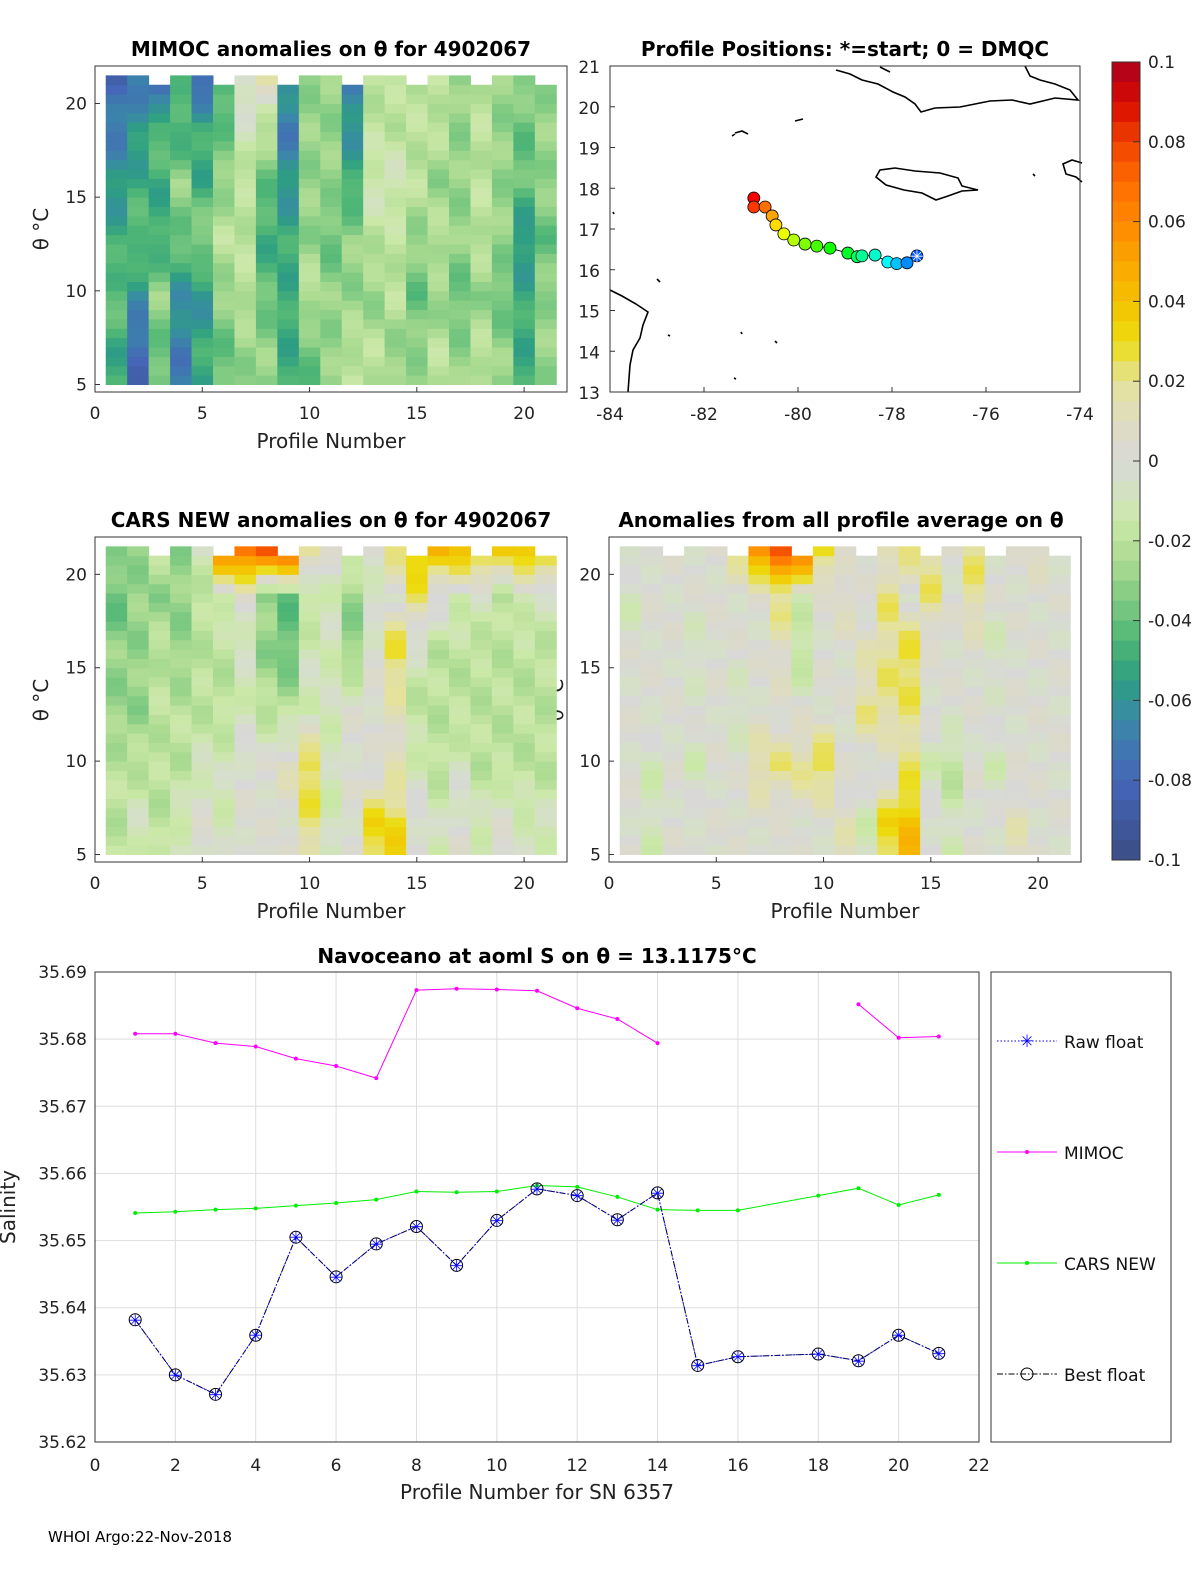 The height and width of the screenshot is (1575, 1200). What do you see at coordinates (916, 256) in the screenshot?
I see `start-asterisk-icon: ✳` at bounding box center [916, 256].